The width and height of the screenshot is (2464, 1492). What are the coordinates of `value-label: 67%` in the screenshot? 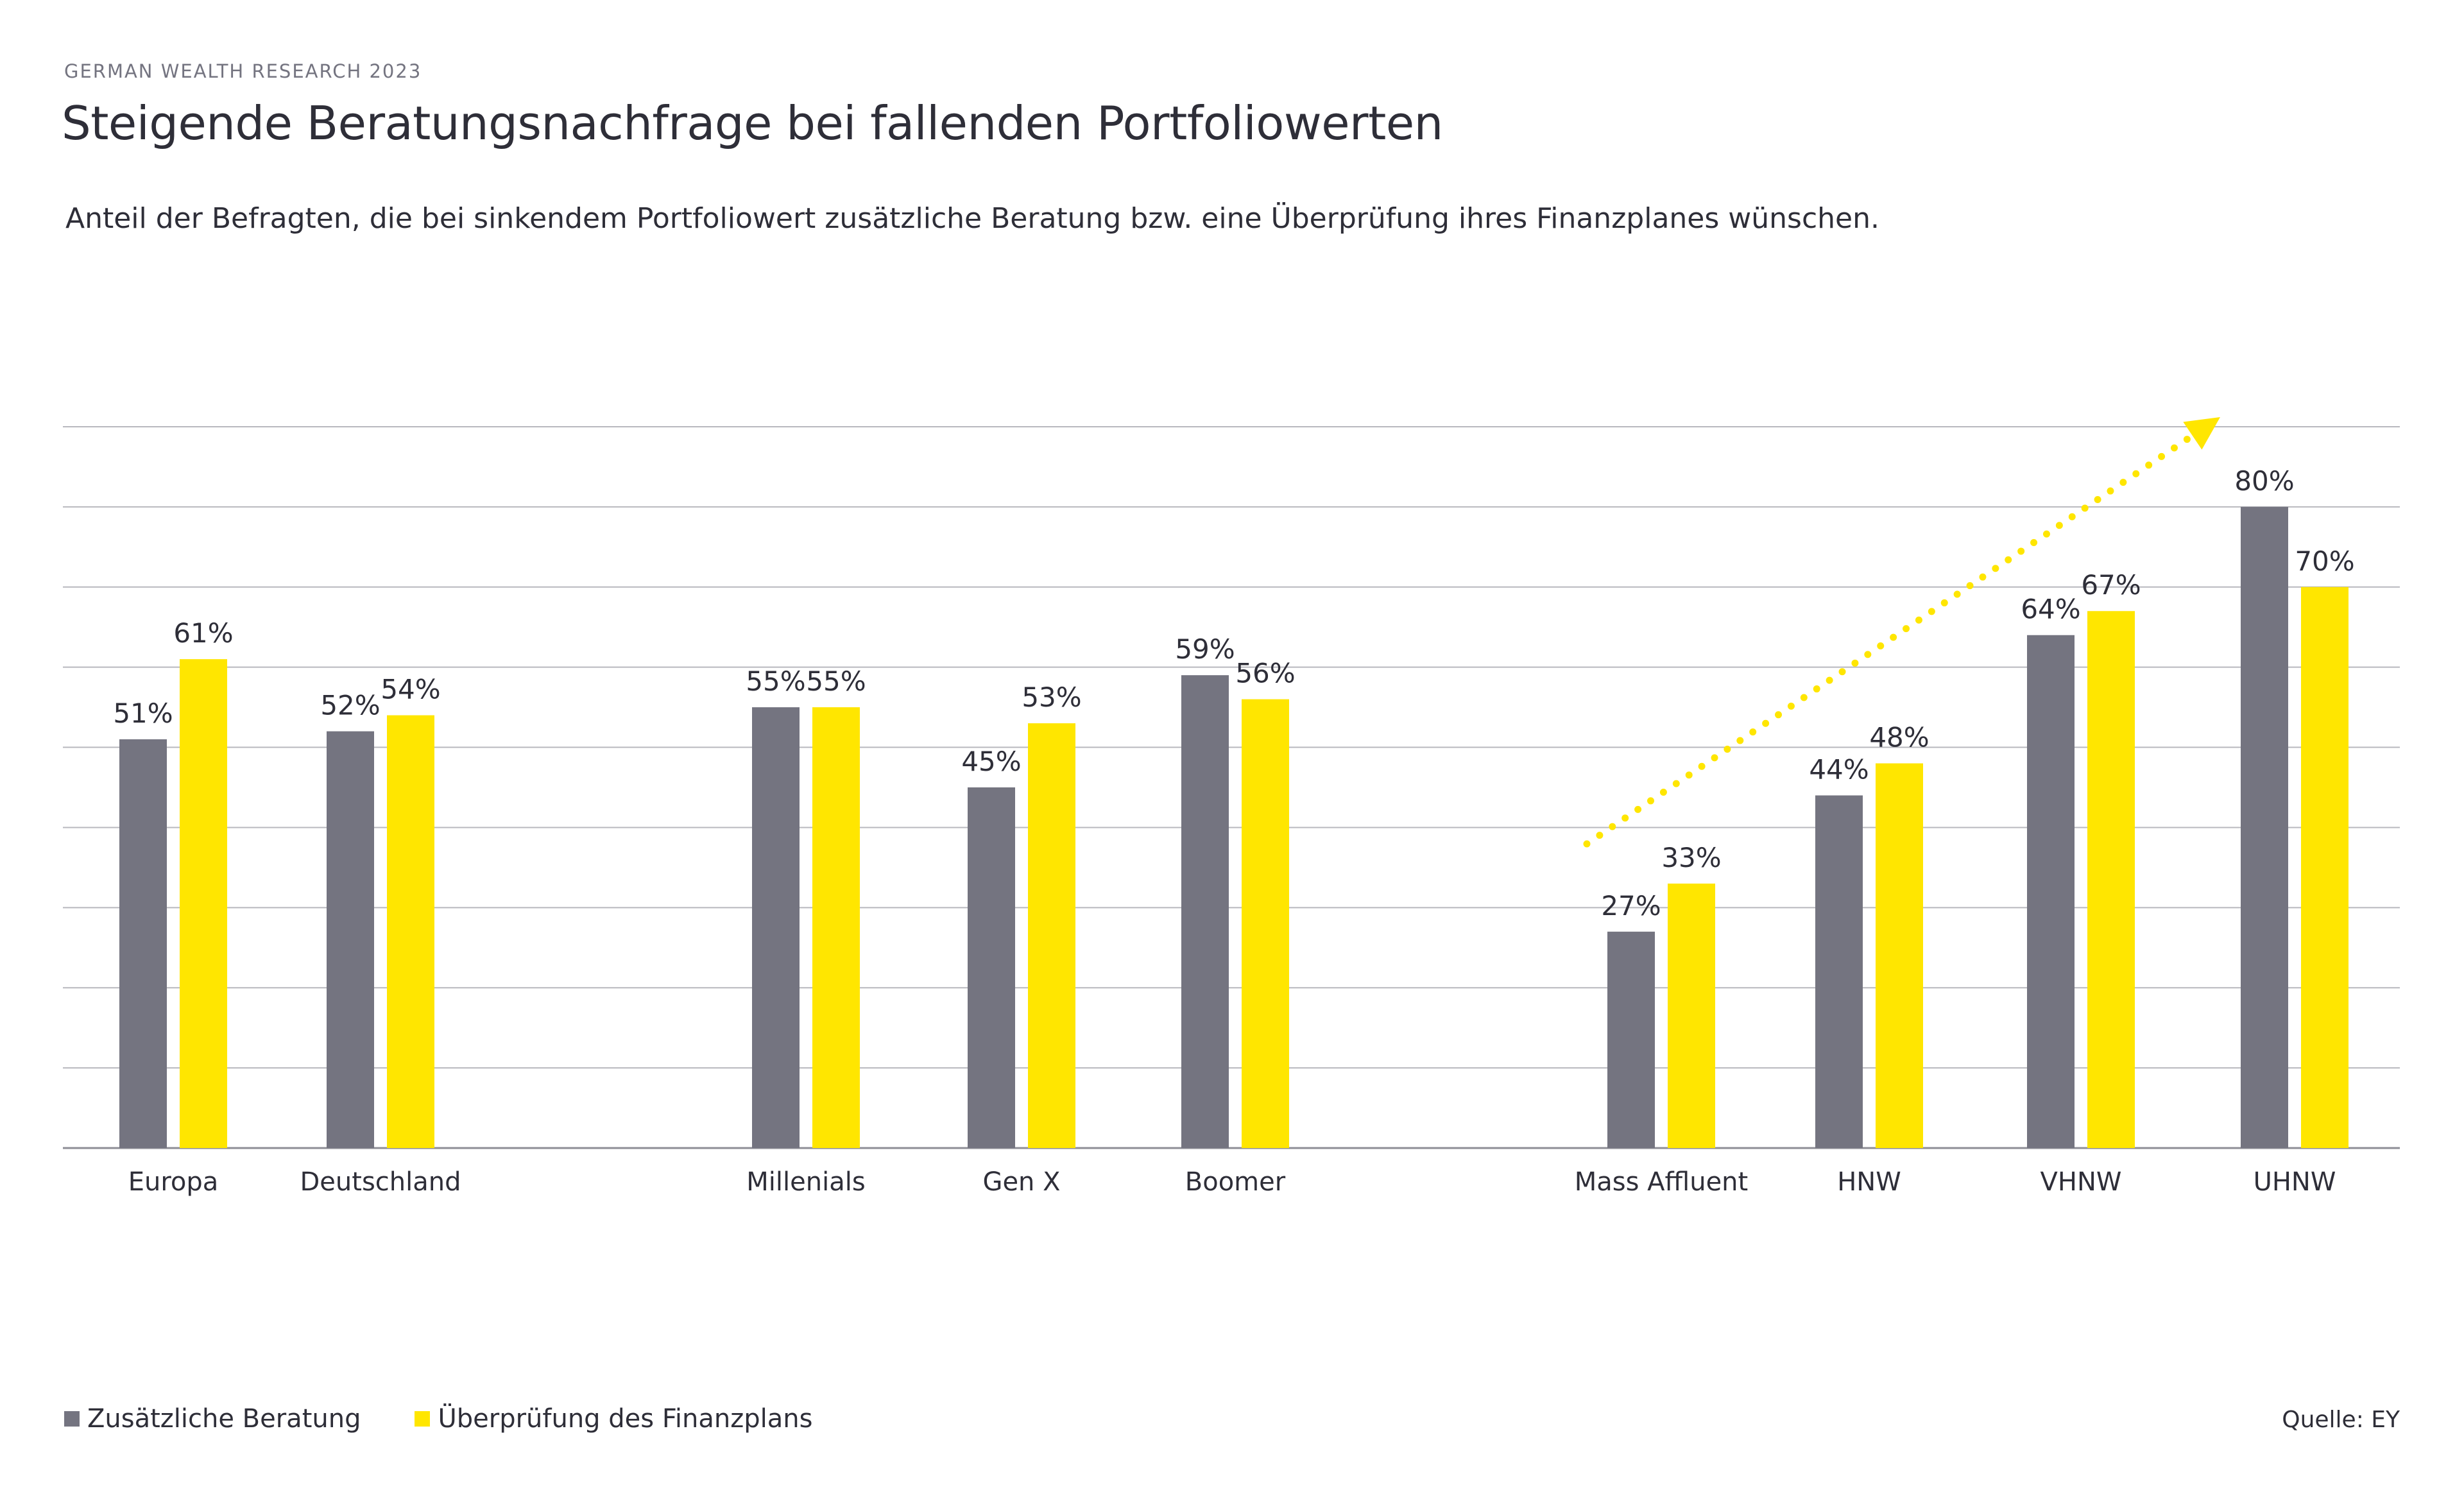 It's located at (2111, 585).